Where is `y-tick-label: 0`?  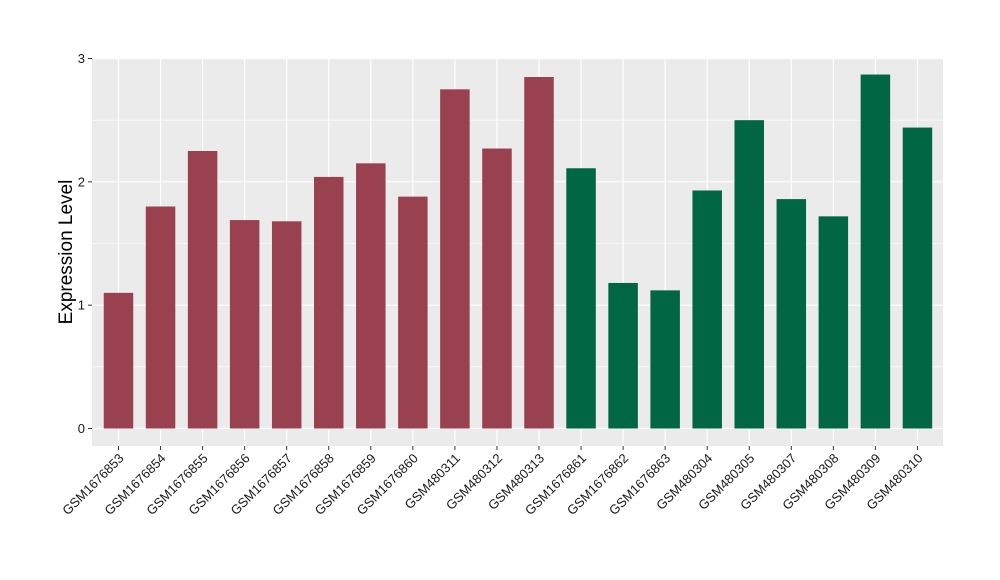 y-tick-label: 0 is located at coordinates (81, 428).